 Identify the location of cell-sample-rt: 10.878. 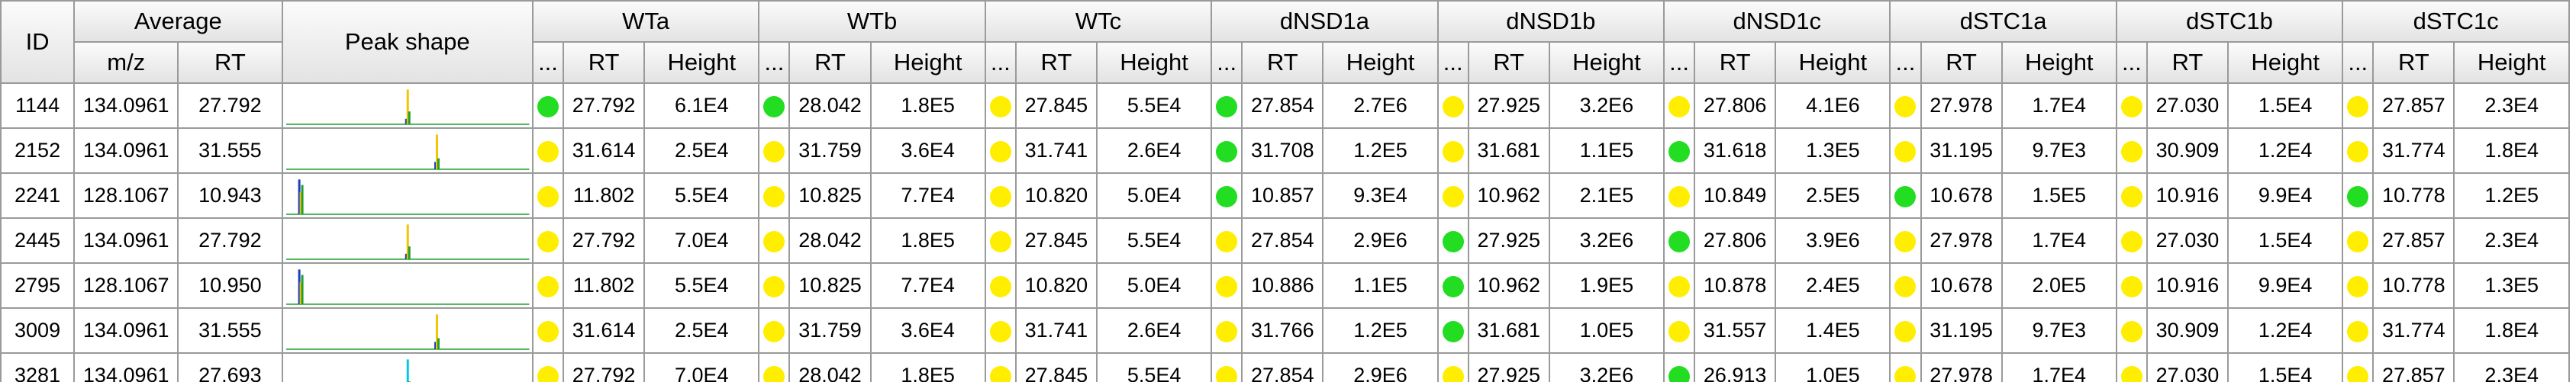
(1735, 285).